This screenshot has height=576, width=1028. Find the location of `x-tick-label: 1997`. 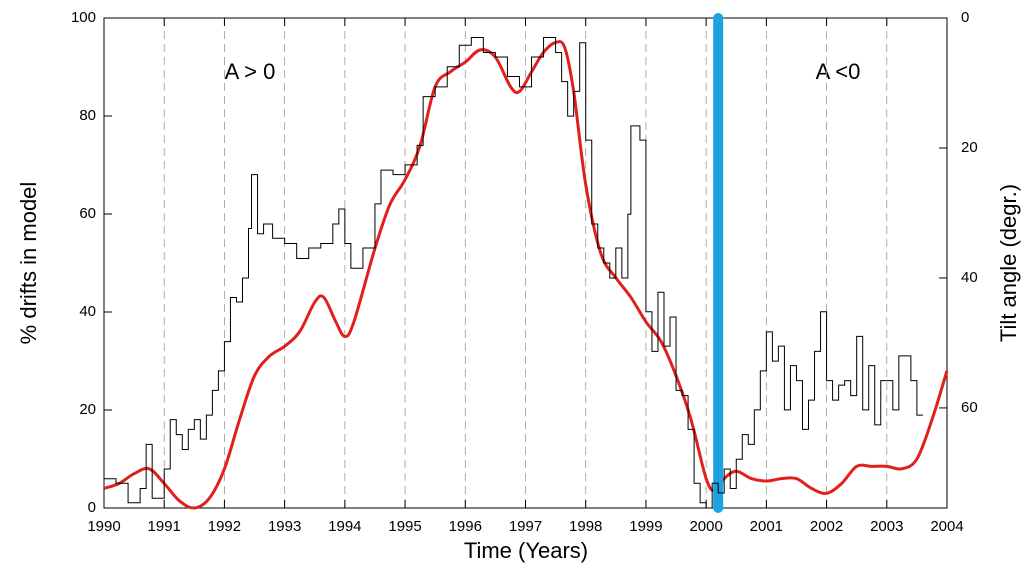

x-tick-label: 1997 is located at coordinates (525, 526).